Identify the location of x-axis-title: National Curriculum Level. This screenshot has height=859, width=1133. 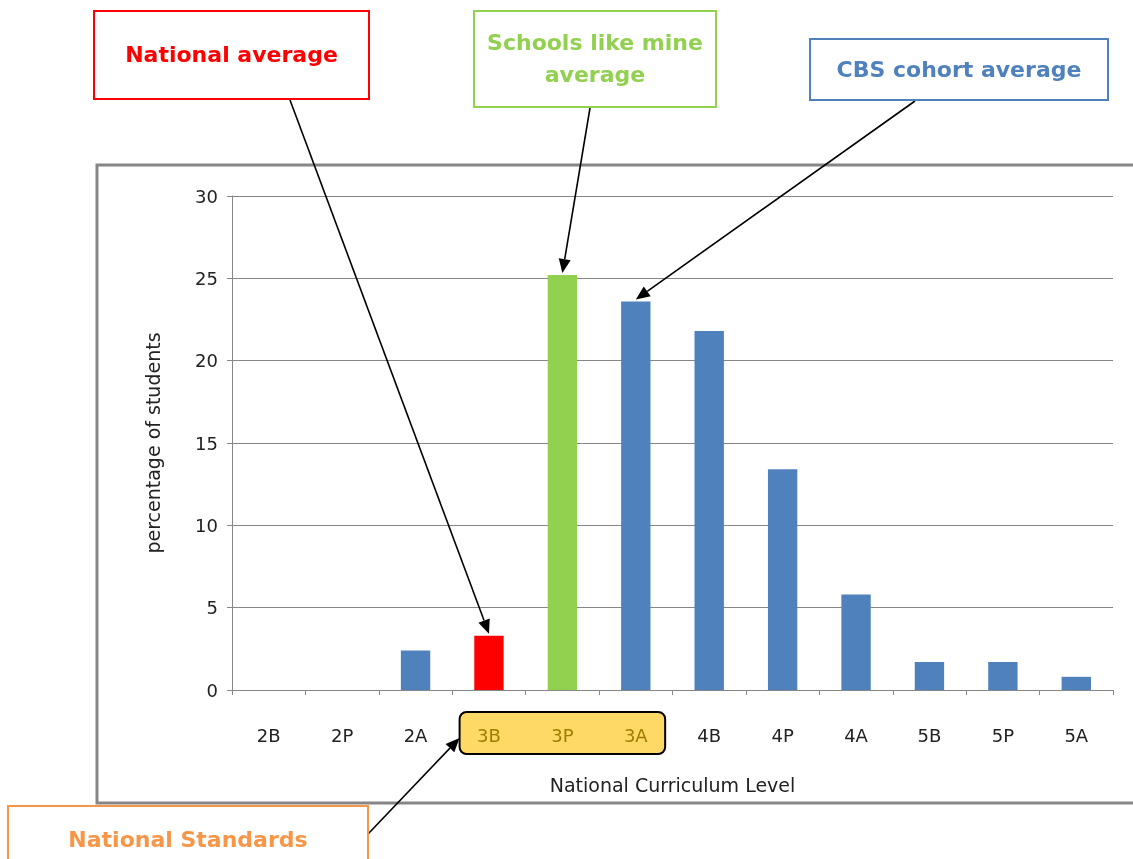
(672, 784).